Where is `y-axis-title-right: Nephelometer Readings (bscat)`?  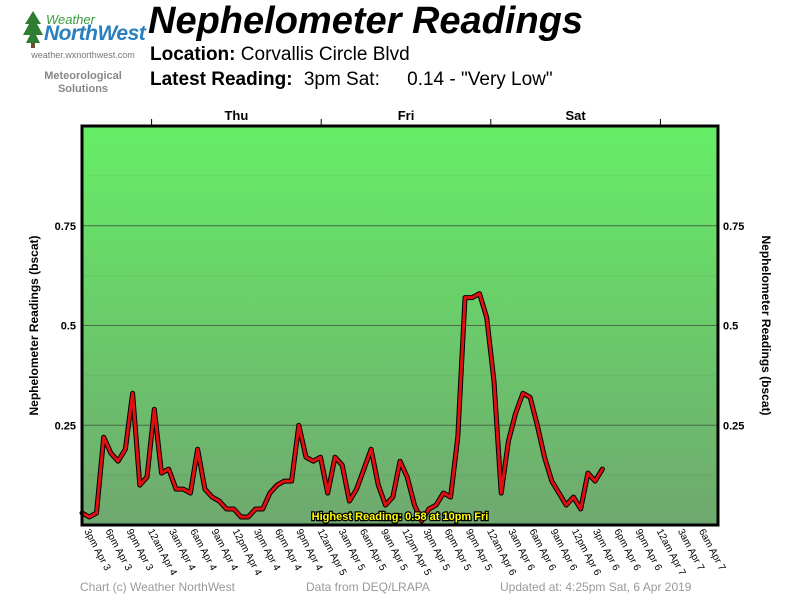
y-axis-title-right: Nephelometer Readings (bscat) is located at coordinates (766, 325).